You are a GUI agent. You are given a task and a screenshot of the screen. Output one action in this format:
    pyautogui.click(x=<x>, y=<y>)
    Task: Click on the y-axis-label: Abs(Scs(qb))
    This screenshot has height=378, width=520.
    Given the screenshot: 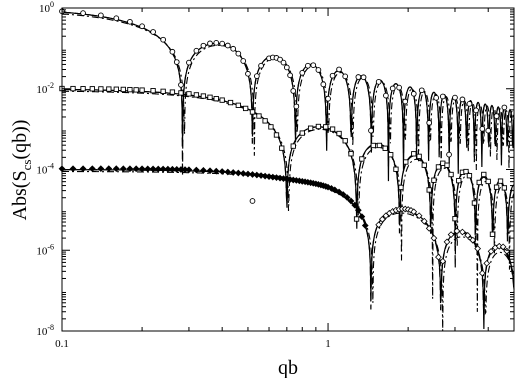 What is the action you would take?
    pyautogui.click(x=21, y=170)
    